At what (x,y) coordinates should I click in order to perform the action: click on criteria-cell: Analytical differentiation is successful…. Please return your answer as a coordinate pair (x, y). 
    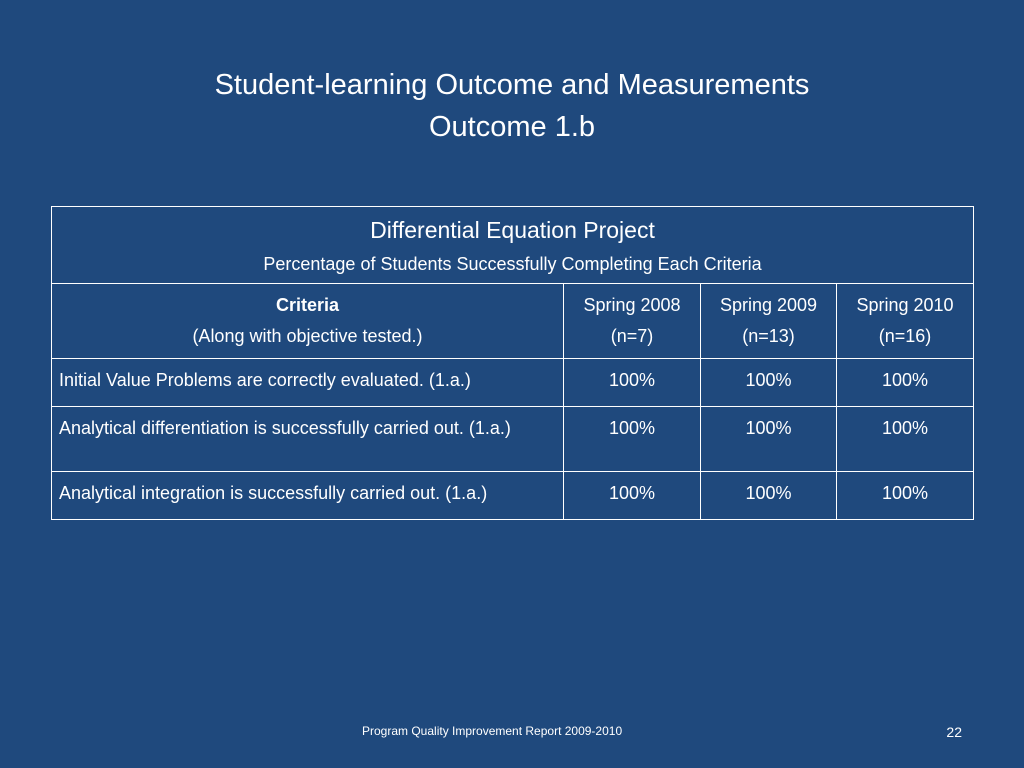
    Looking at the image, I should click on (307, 439).